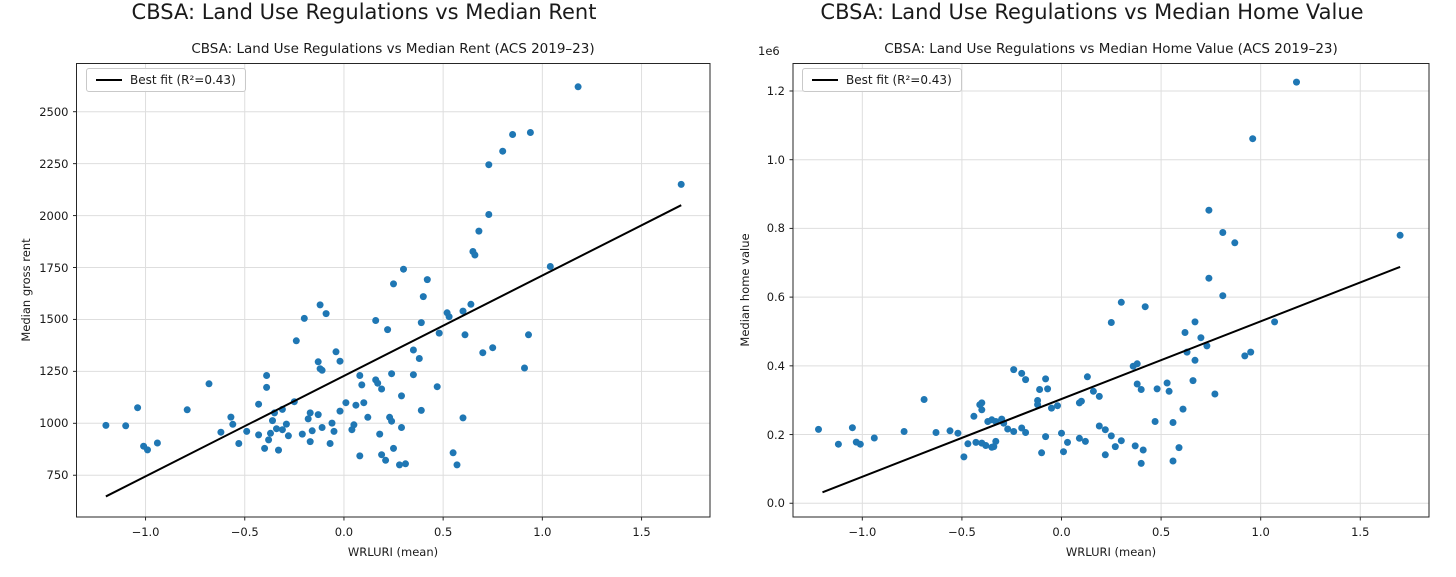 Image resolution: width=1456 pixels, height=577 pixels. What do you see at coordinates (1360, 532) in the screenshot?
I see `x-tick-label: 1.5` at bounding box center [1360, 532].